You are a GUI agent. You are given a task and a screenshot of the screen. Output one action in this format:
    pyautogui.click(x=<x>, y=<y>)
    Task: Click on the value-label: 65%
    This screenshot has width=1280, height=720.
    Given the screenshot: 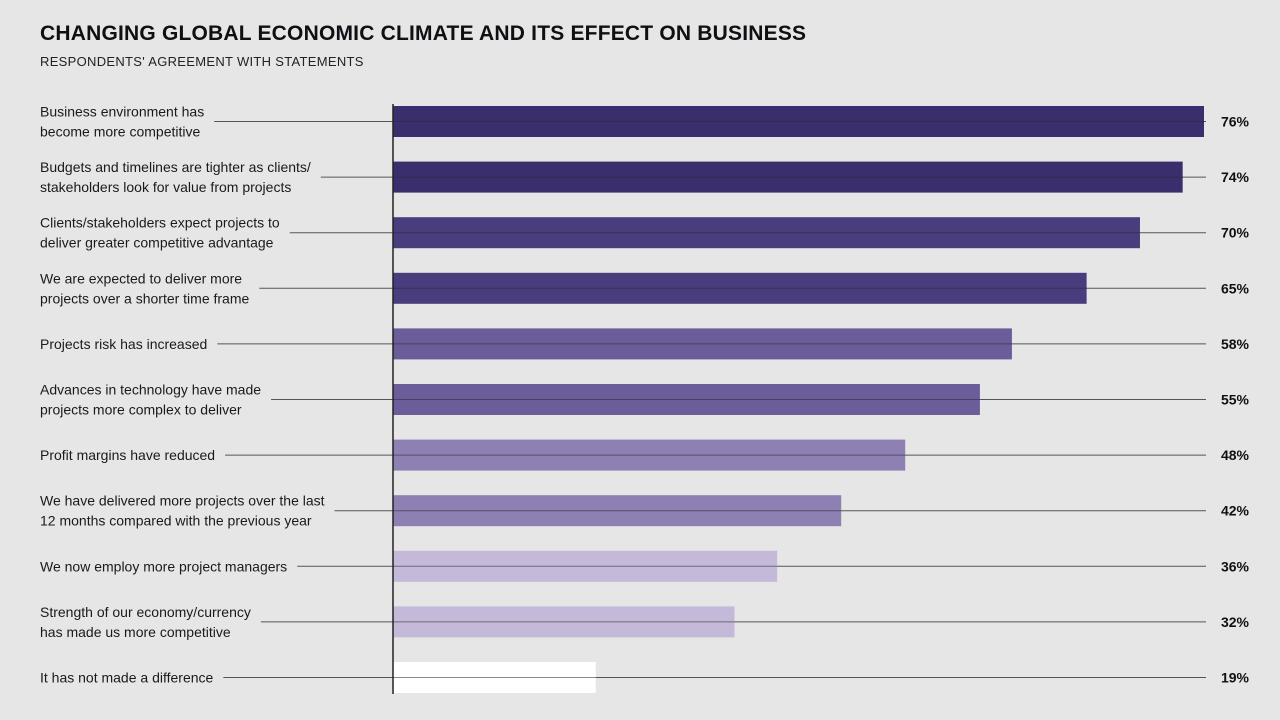 What is the action you would take?
    pyautogui.click(x=1235, y=288)
    